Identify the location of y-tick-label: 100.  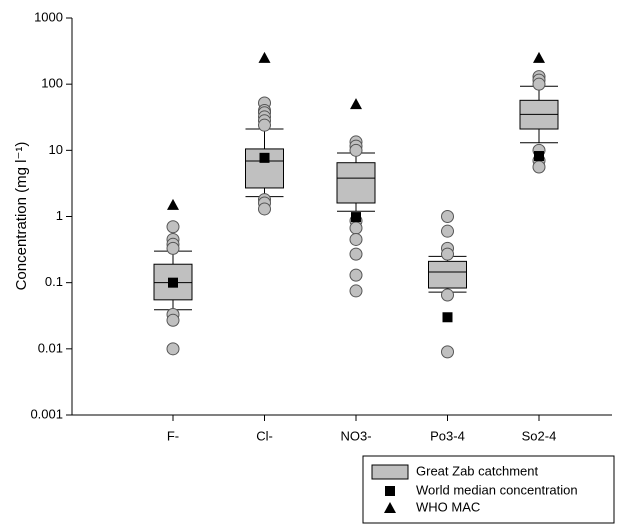
(52, 83).